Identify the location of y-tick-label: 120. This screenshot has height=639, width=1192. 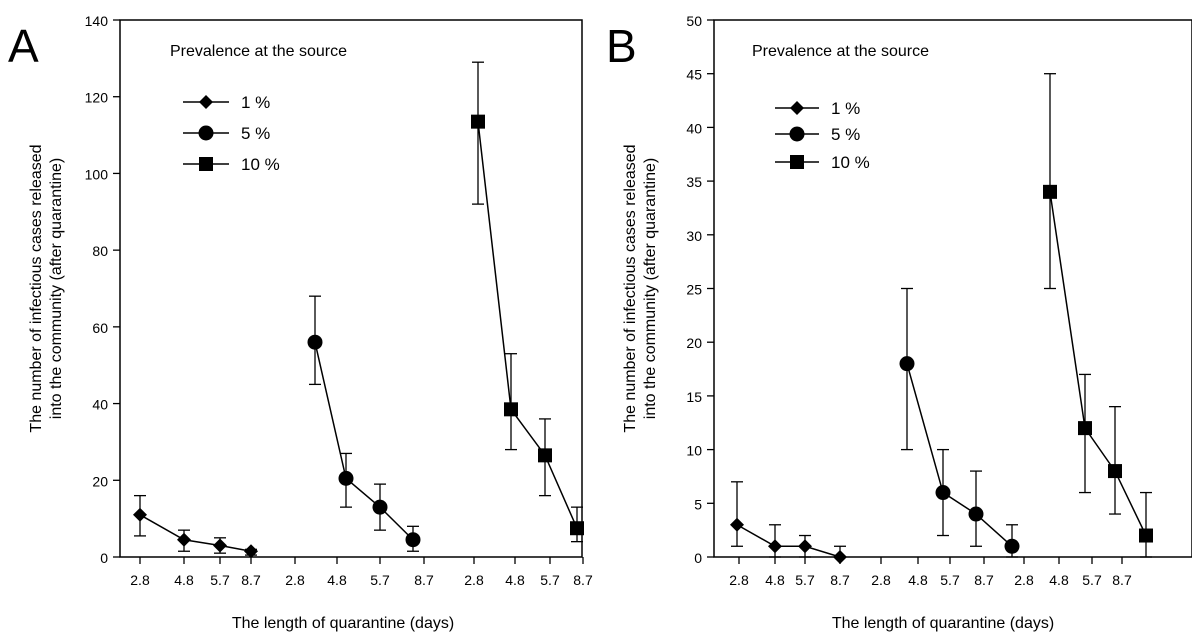
(97, 98).